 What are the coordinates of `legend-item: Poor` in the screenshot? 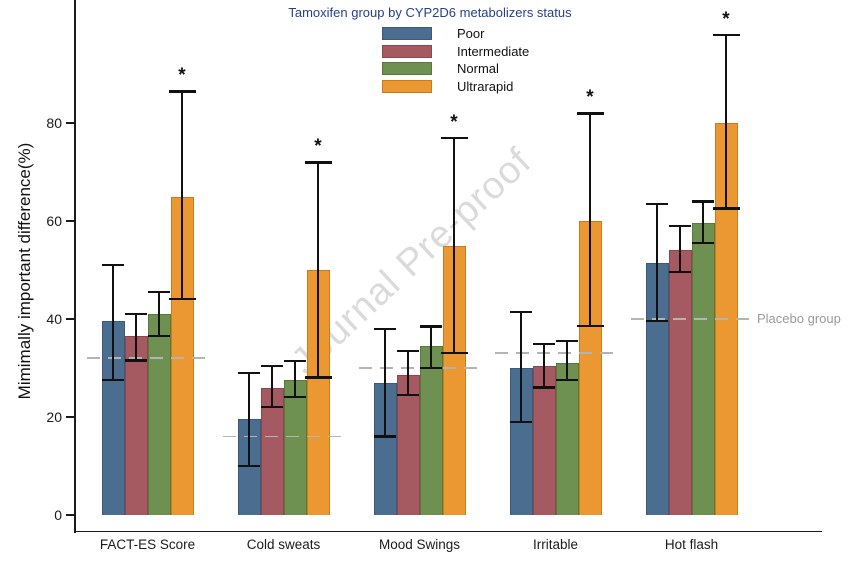 It's located at (455, 33).